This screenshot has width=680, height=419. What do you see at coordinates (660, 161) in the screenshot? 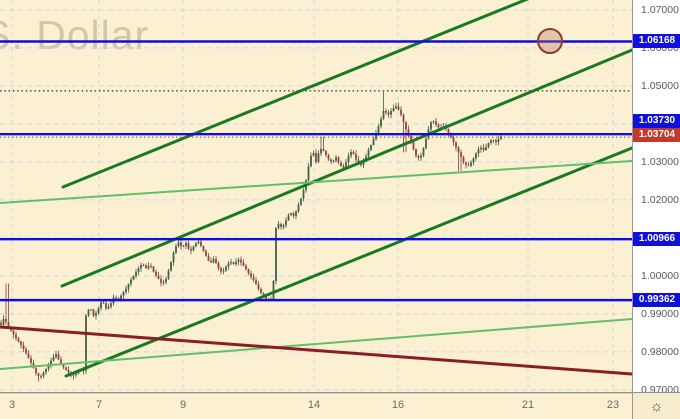
I see `price-axis-label: 1.03000` at bounding box center [660, 161].